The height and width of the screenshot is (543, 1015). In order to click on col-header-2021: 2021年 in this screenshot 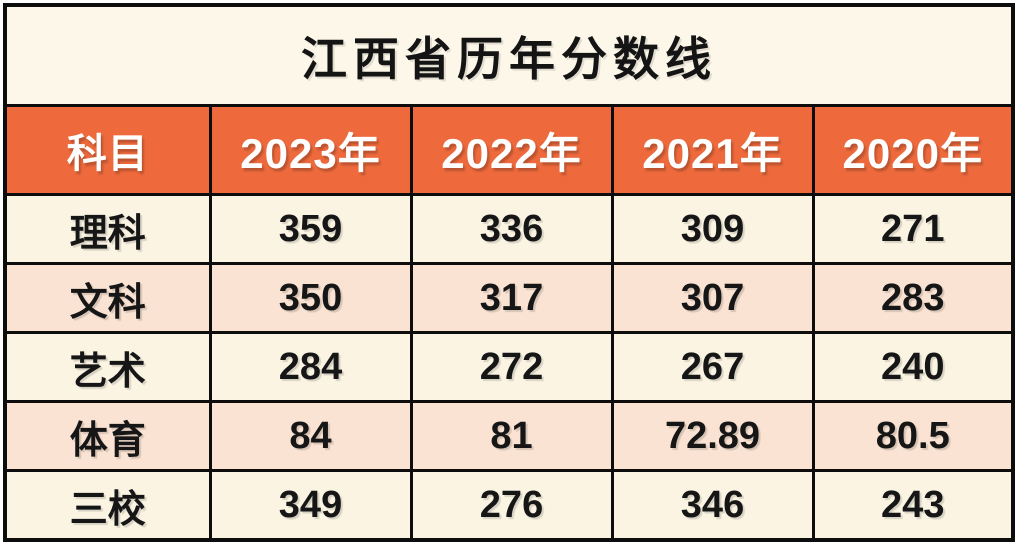, I will do `click(712, 150)`.